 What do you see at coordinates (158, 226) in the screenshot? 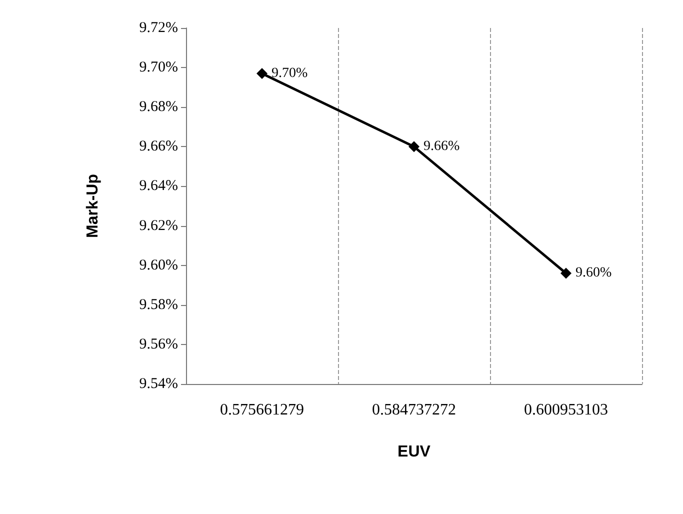
I see `y-tick-label: 9.62%` at bounding box center [158, 226].